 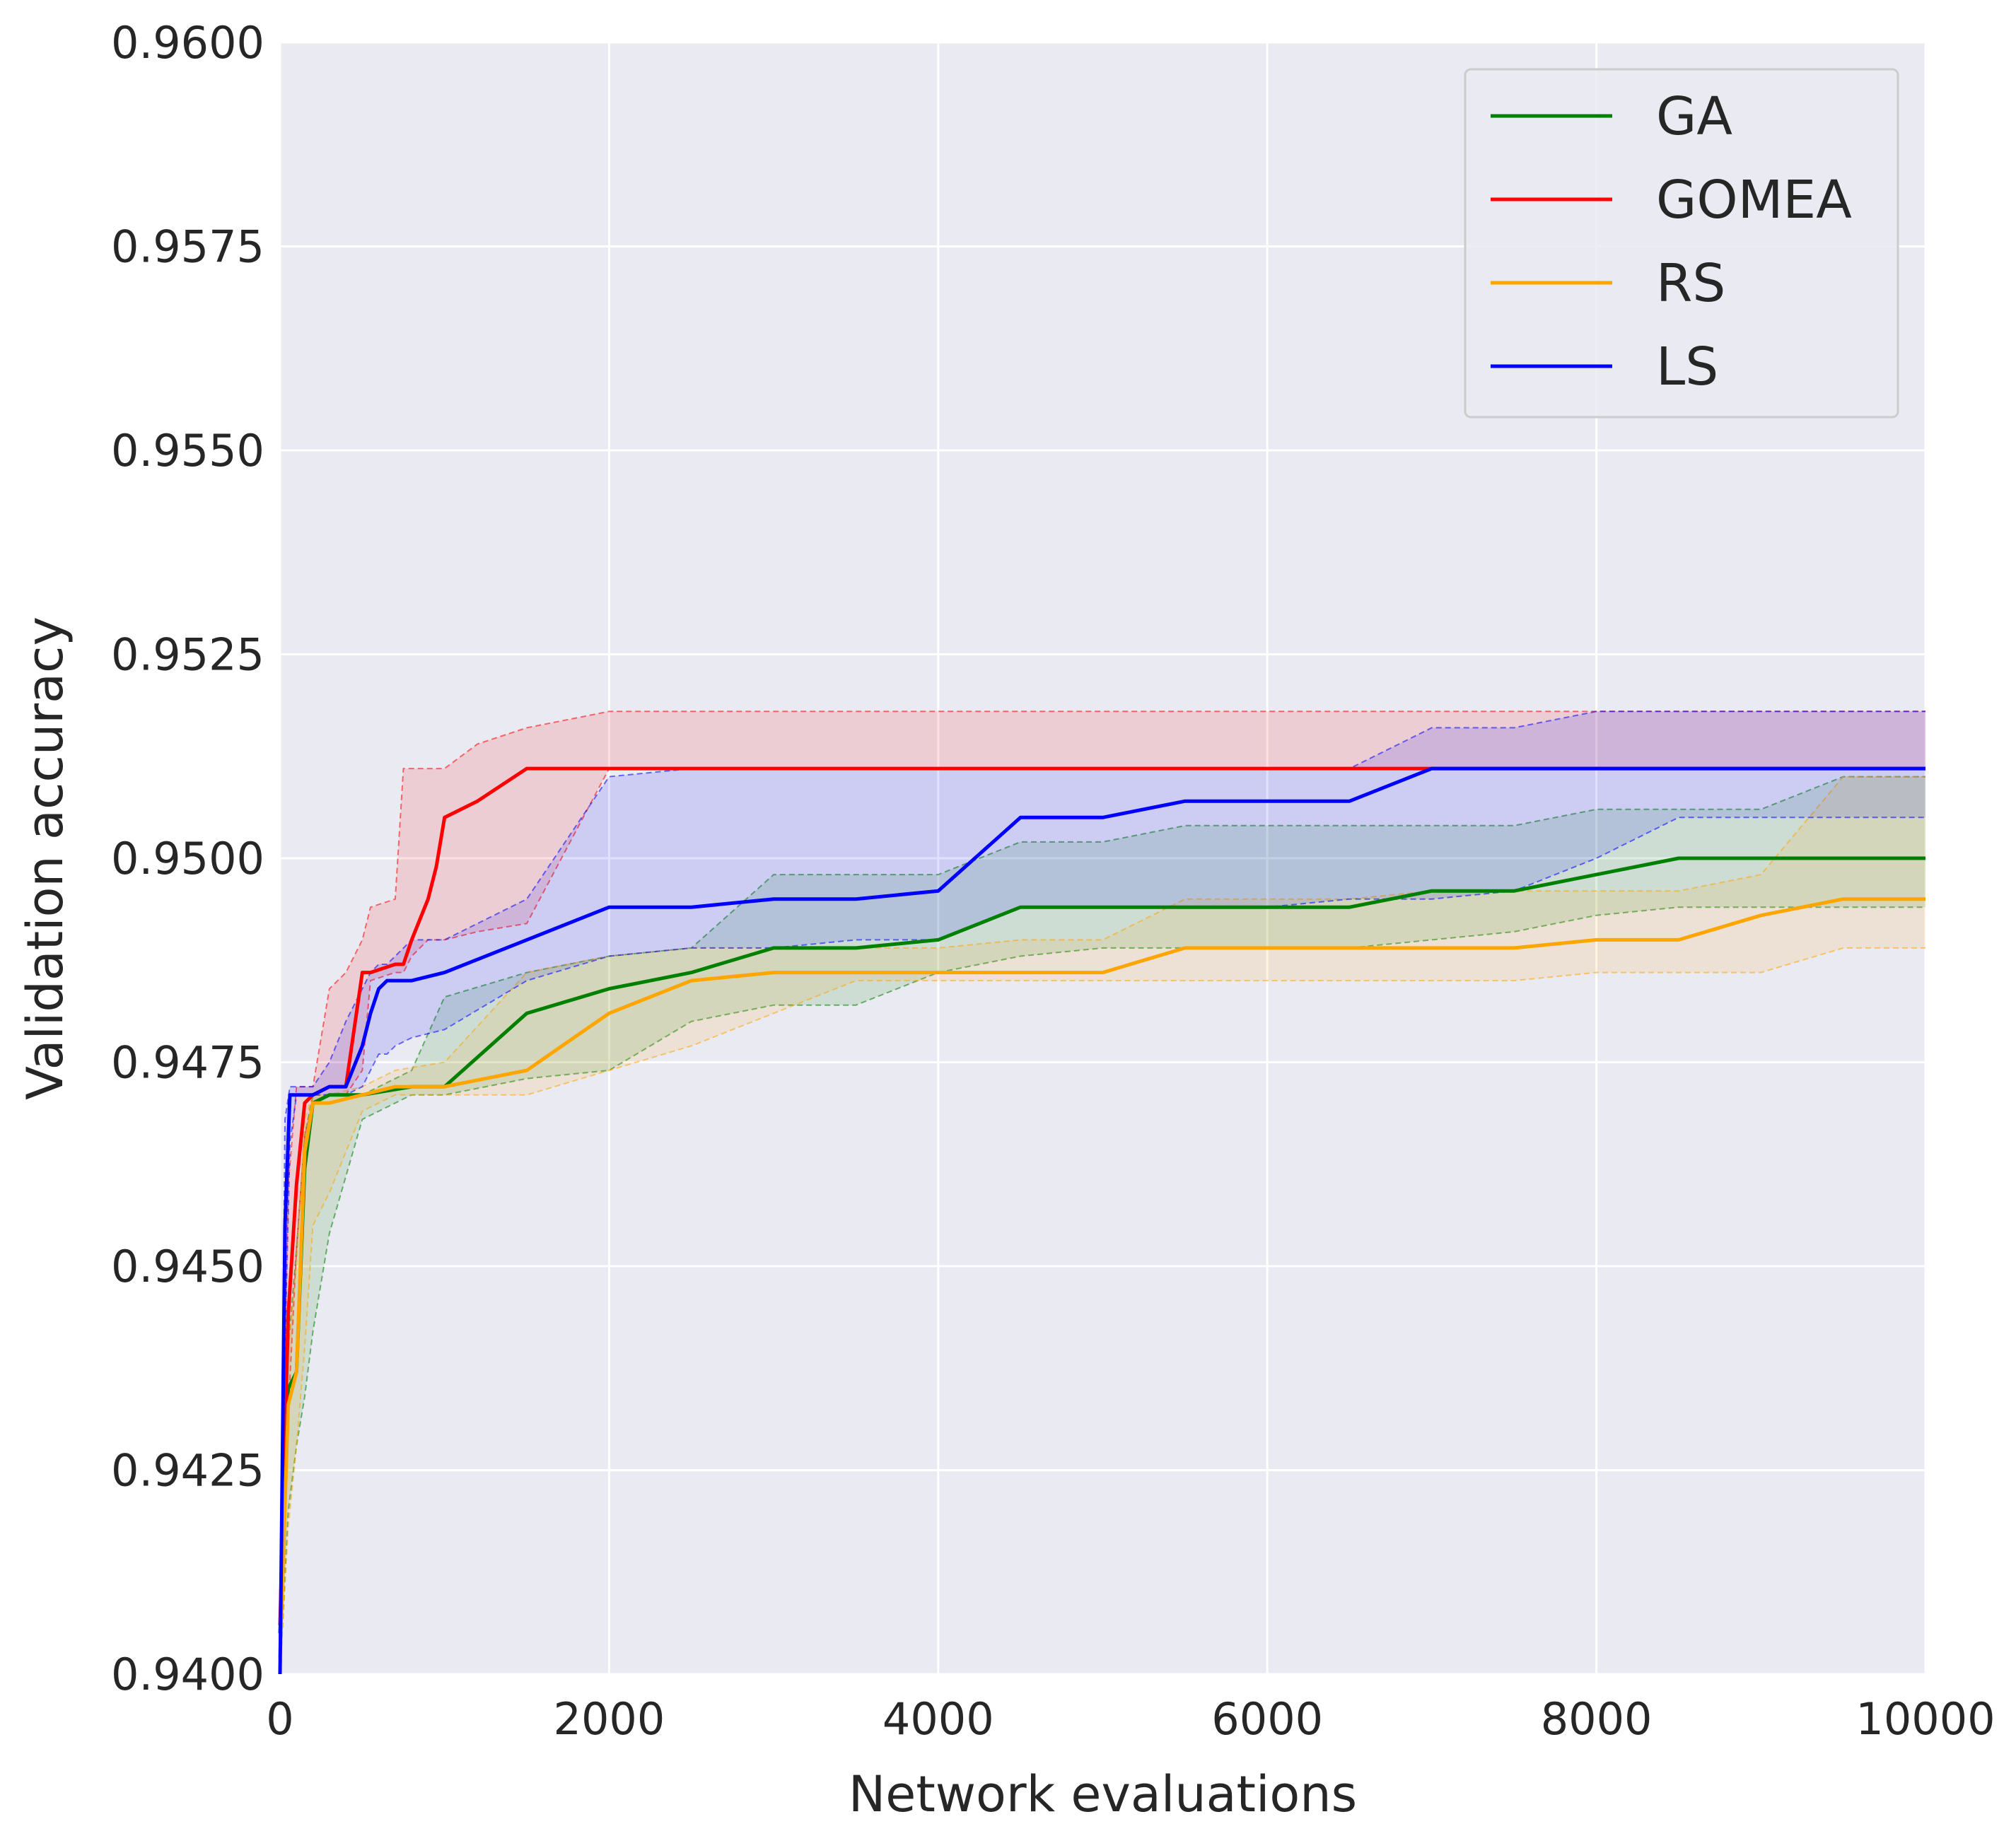 What do you see at coordinates (188, 1674) in the screenshot?
I see `y-tick-label: 0.9400` at bounding box center [188, 1674].